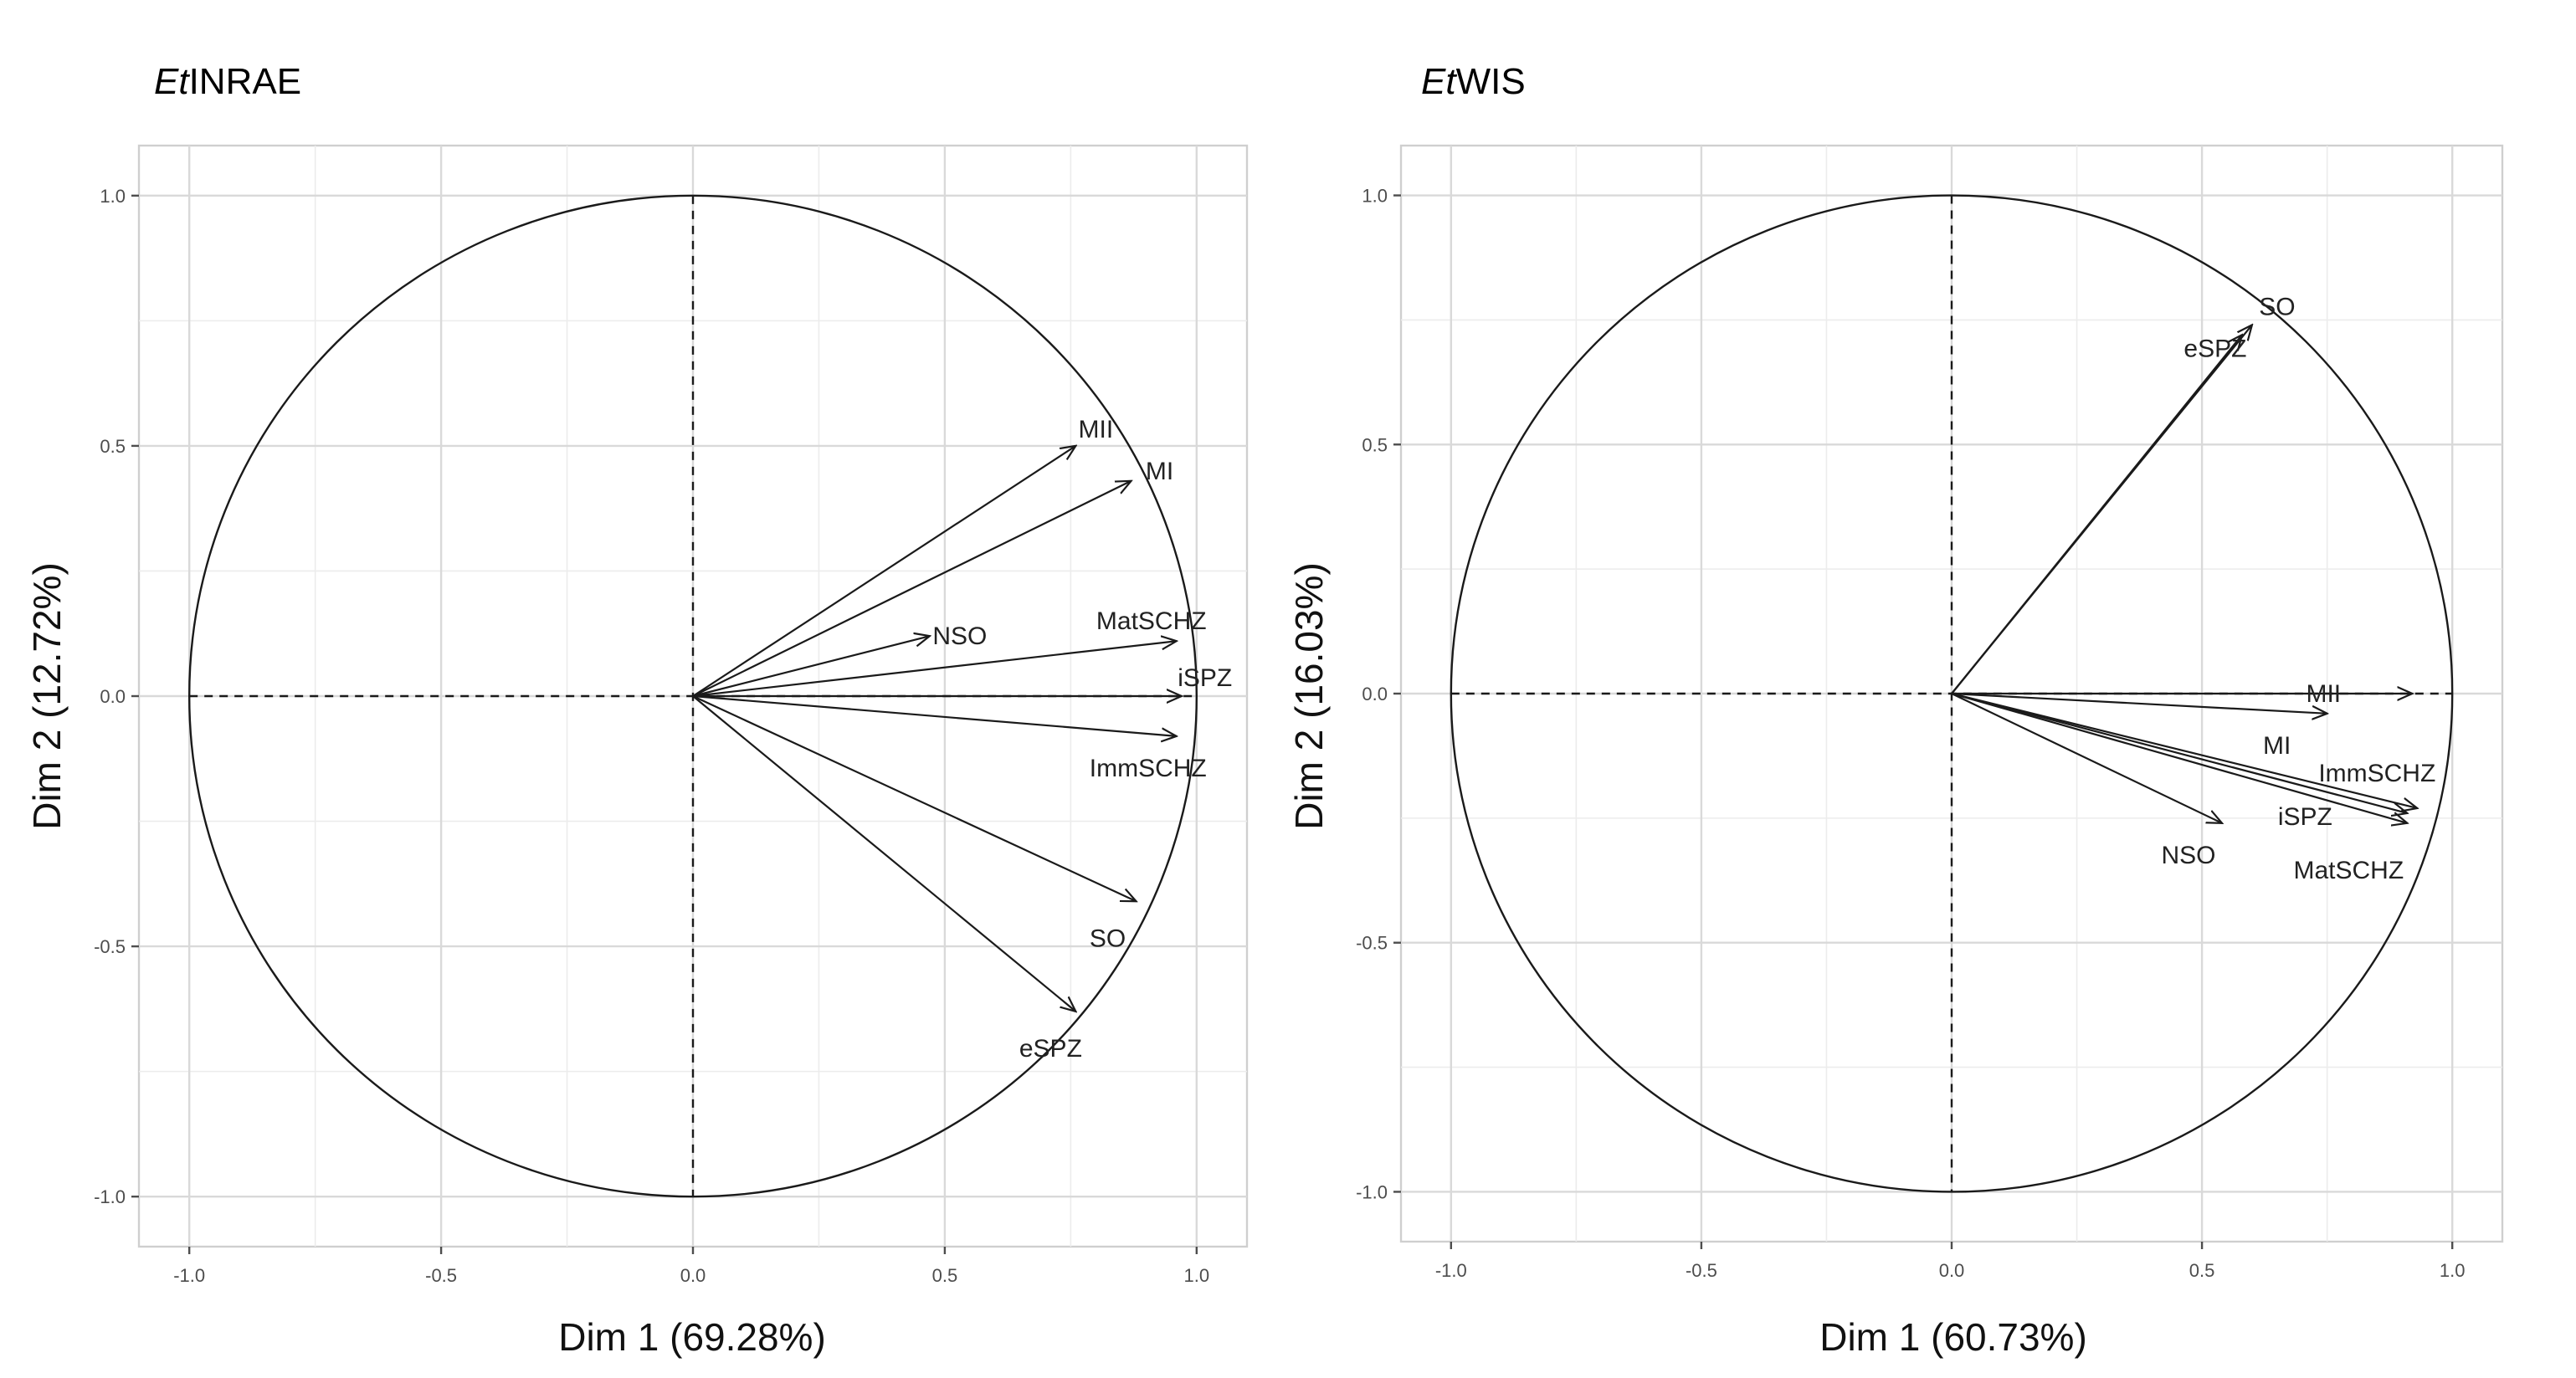  What do you see at coordinates (914, 798) in the screenshot?
I see `variable-arrow-so` at bounding box center [914, 798].